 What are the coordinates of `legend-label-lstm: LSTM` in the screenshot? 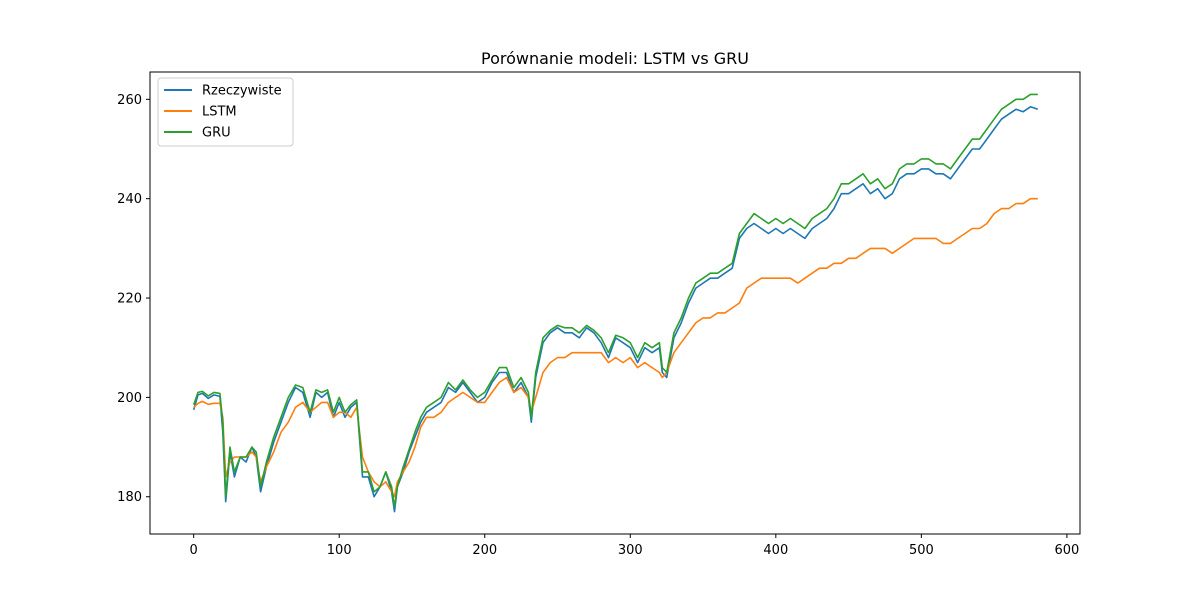 It's located at (219, 112).